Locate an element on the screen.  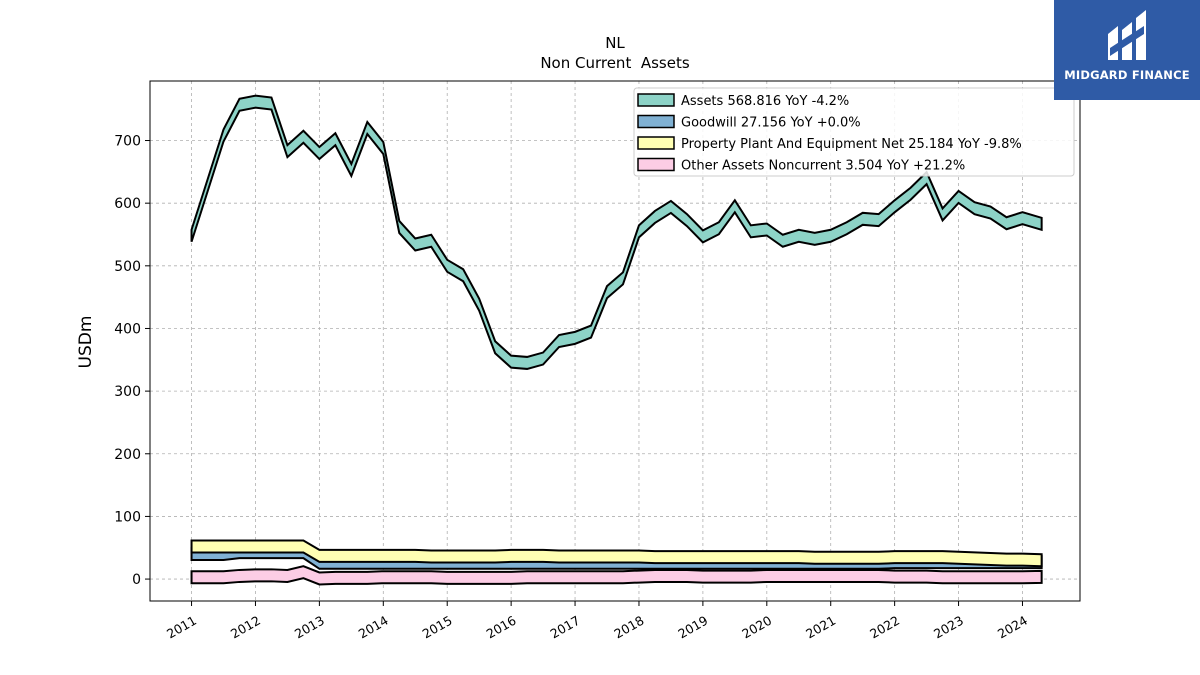
x-tick-label: 2020 is located at coordinates (756, 627).